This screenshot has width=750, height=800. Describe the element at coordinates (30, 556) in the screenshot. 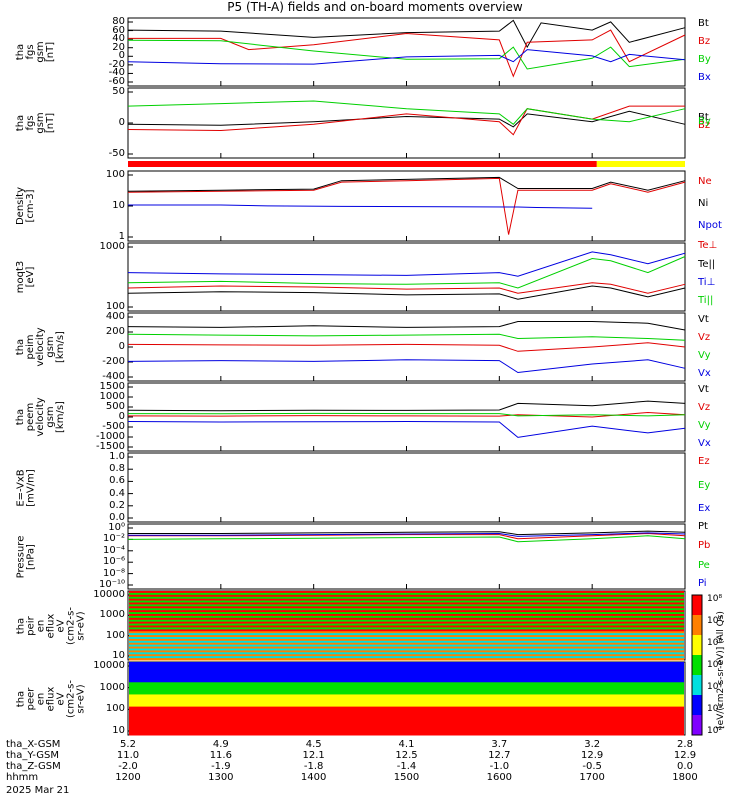

I see `y-axis-label-line: [nPa]` at that location.